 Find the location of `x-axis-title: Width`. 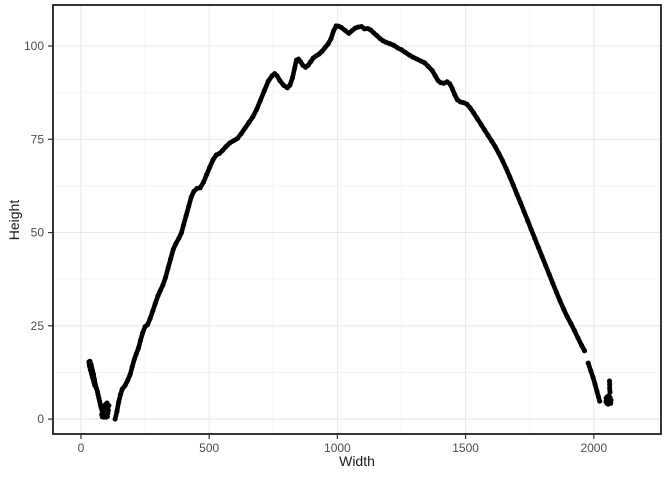

x-axis-title: Width is located at coordinates (357, 461).